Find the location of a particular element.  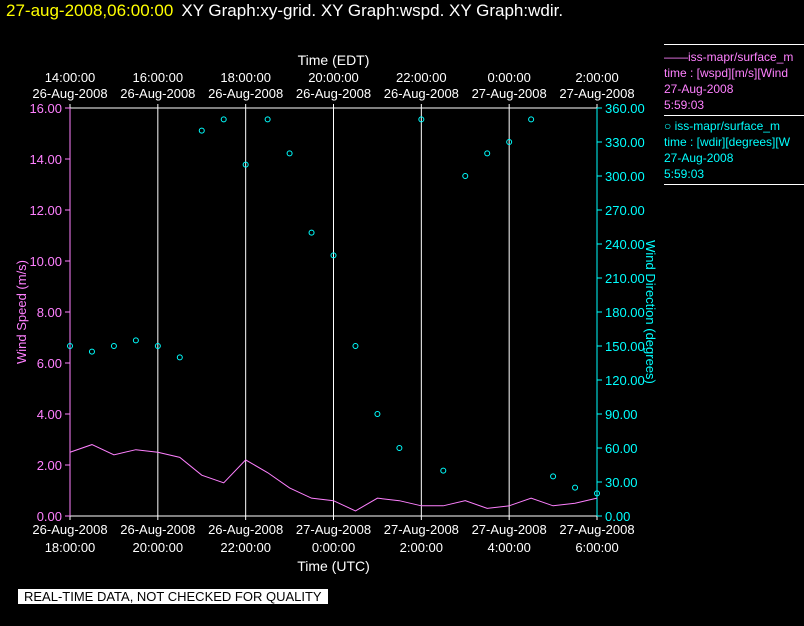

top-tick-time: 16:00:00 is located at coordinates (158, 77).